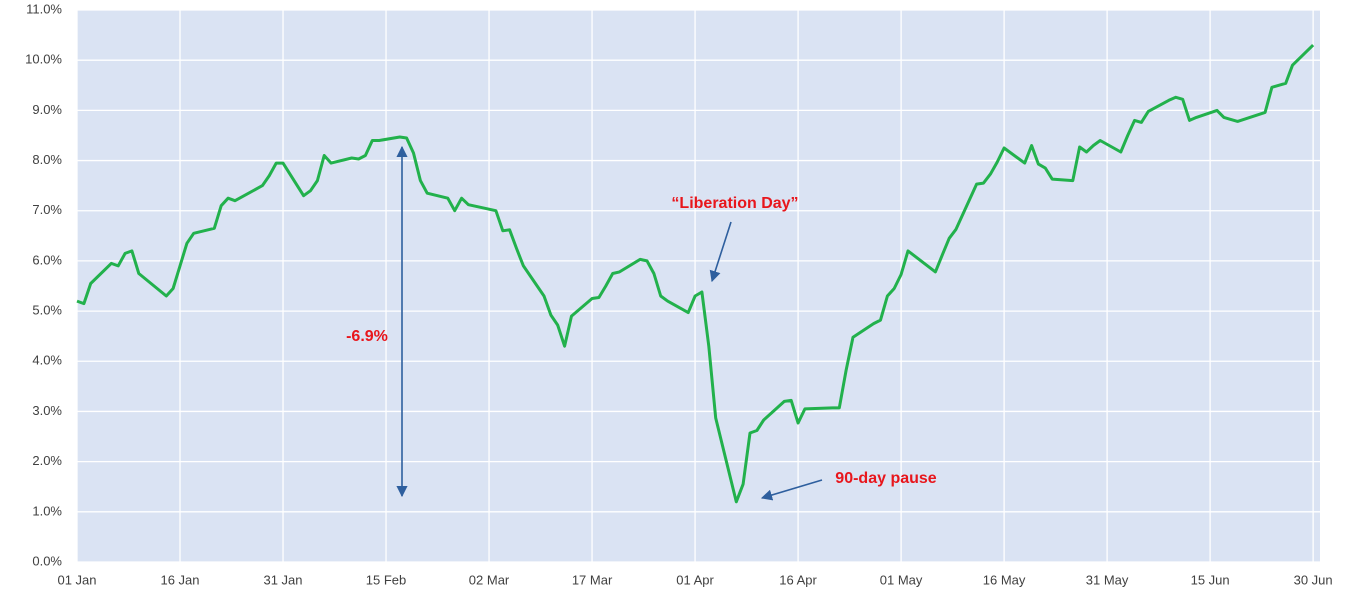  I want to click on x-tick-label: 15 Jun, so click(1210, 579).